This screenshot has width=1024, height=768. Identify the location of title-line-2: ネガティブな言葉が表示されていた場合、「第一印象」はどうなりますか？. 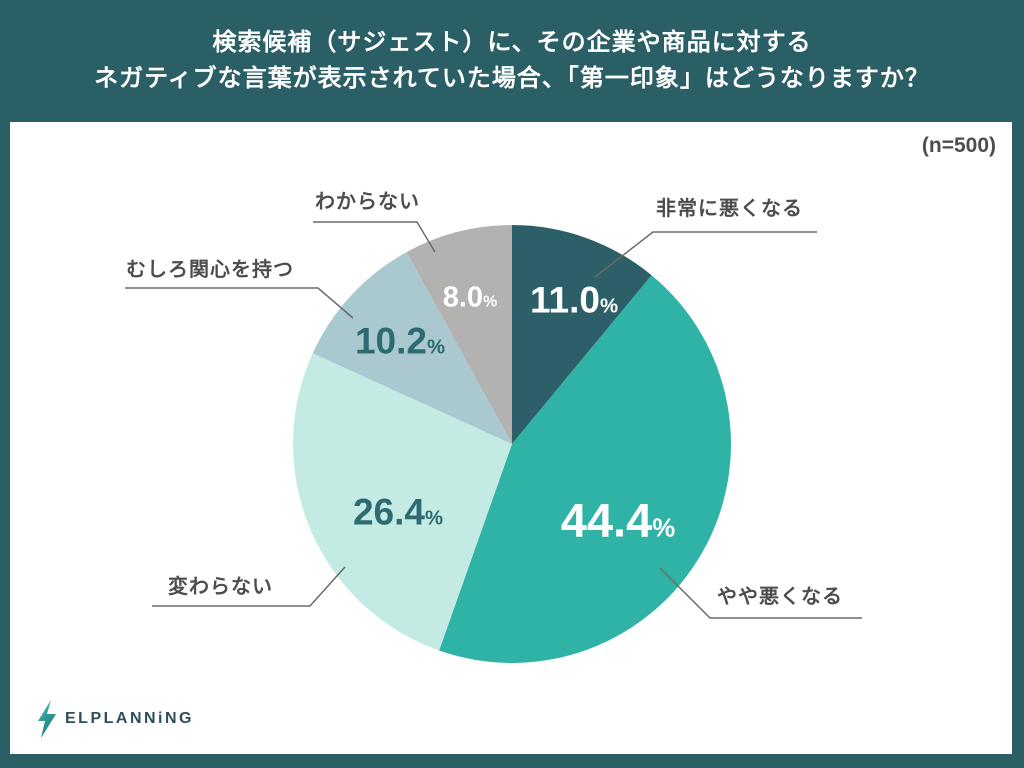
(512, 78).